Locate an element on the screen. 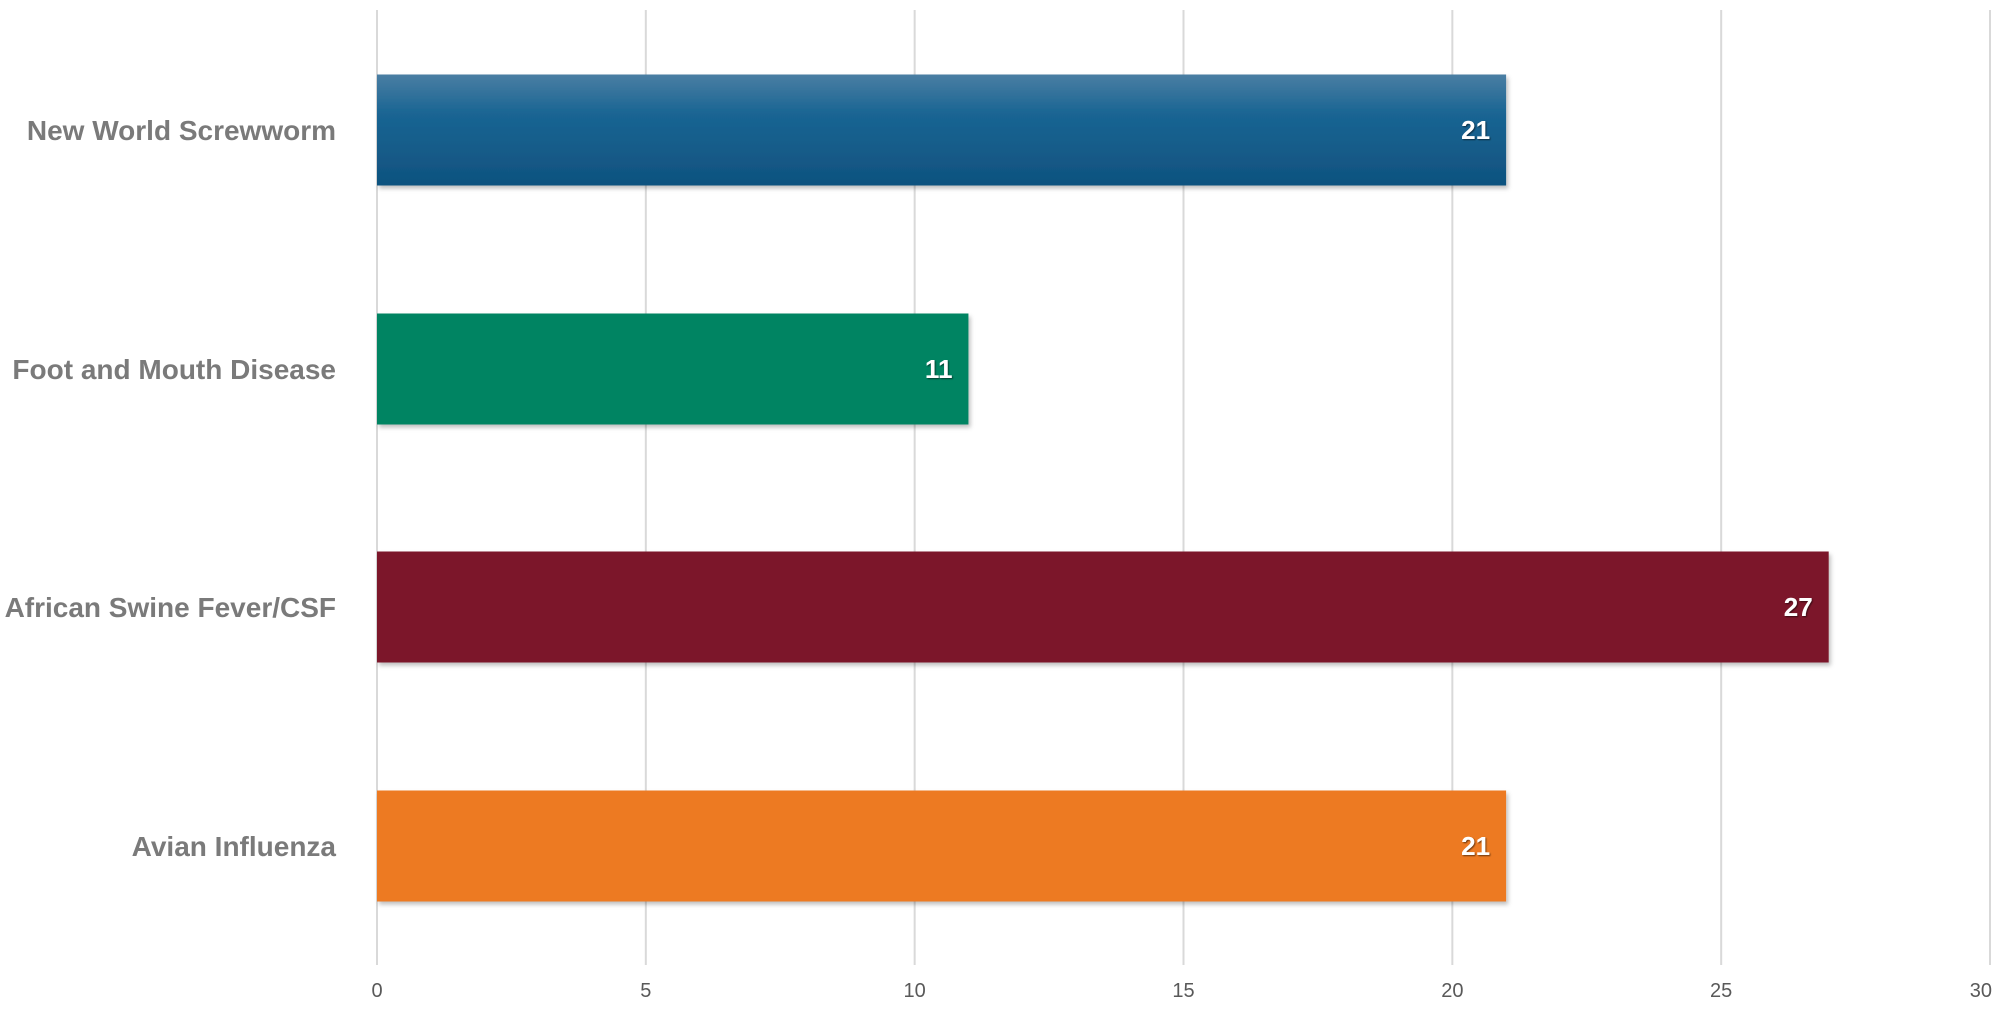 Image resolution: width=2013 pixels, height=1009 pixels. category-label: New World Screwworm is located at coordinates (181, 130).